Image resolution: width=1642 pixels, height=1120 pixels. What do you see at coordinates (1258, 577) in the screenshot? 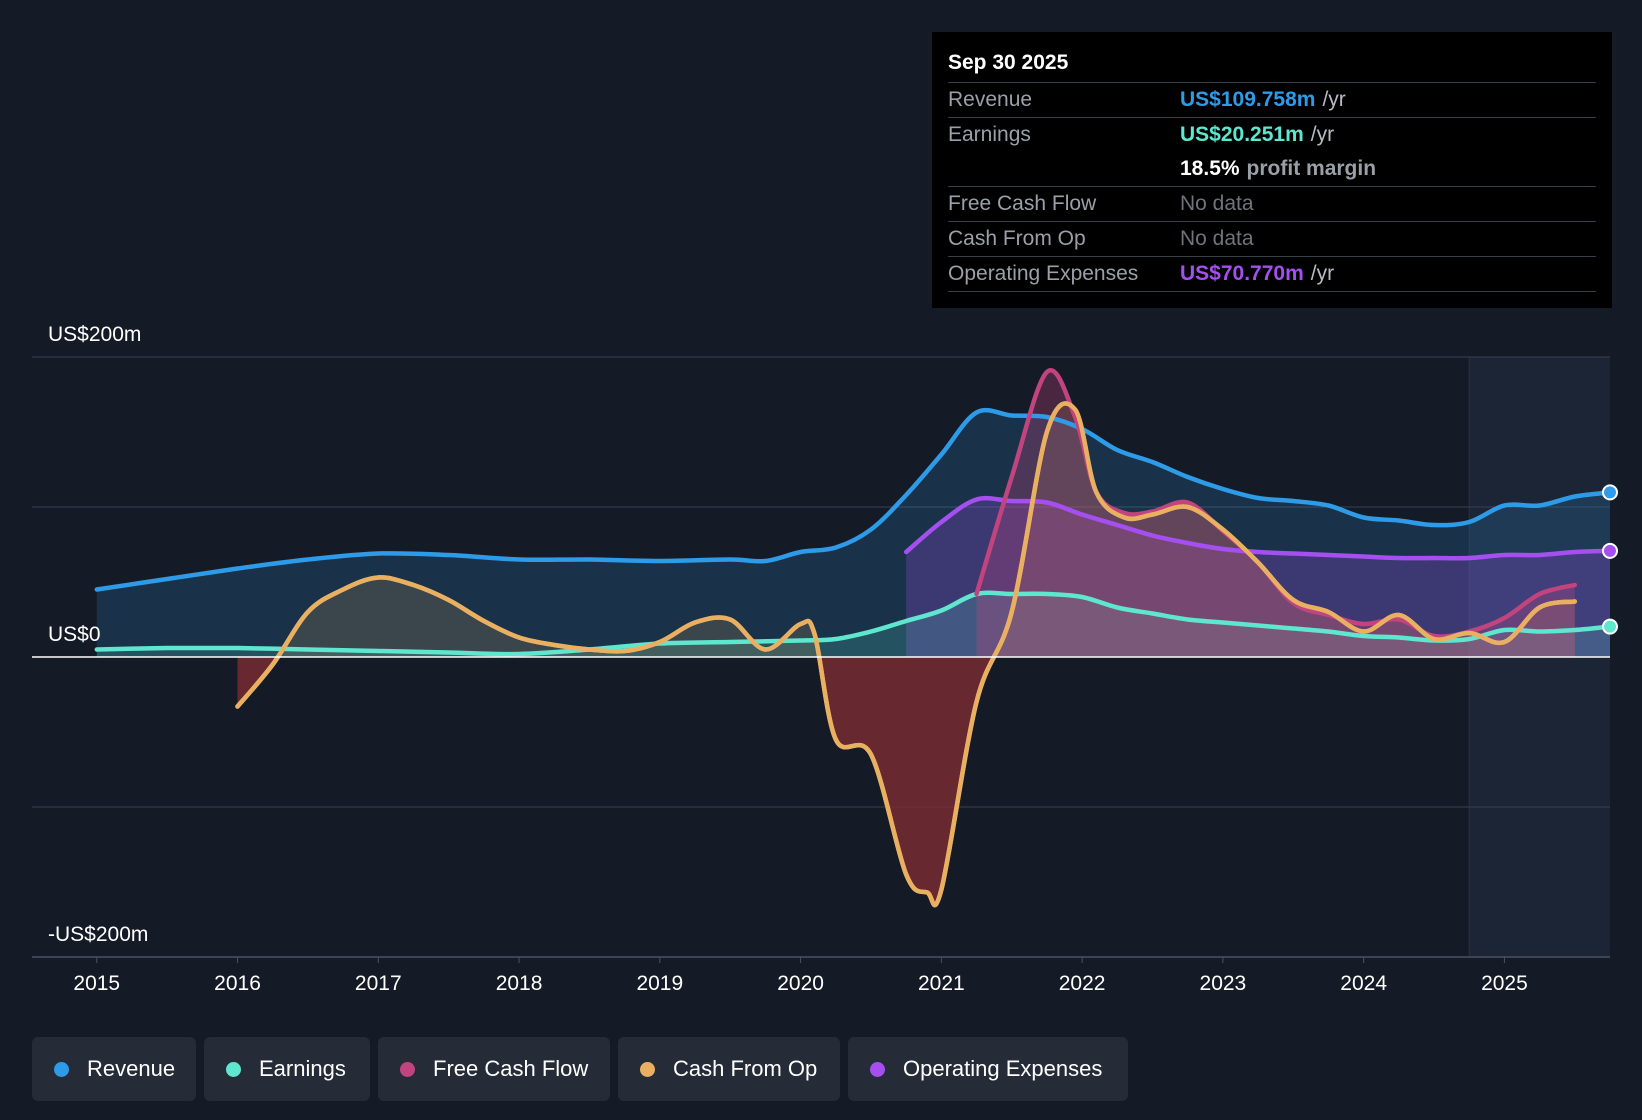
I see `area-opex` at bounding box center [1258, 577].